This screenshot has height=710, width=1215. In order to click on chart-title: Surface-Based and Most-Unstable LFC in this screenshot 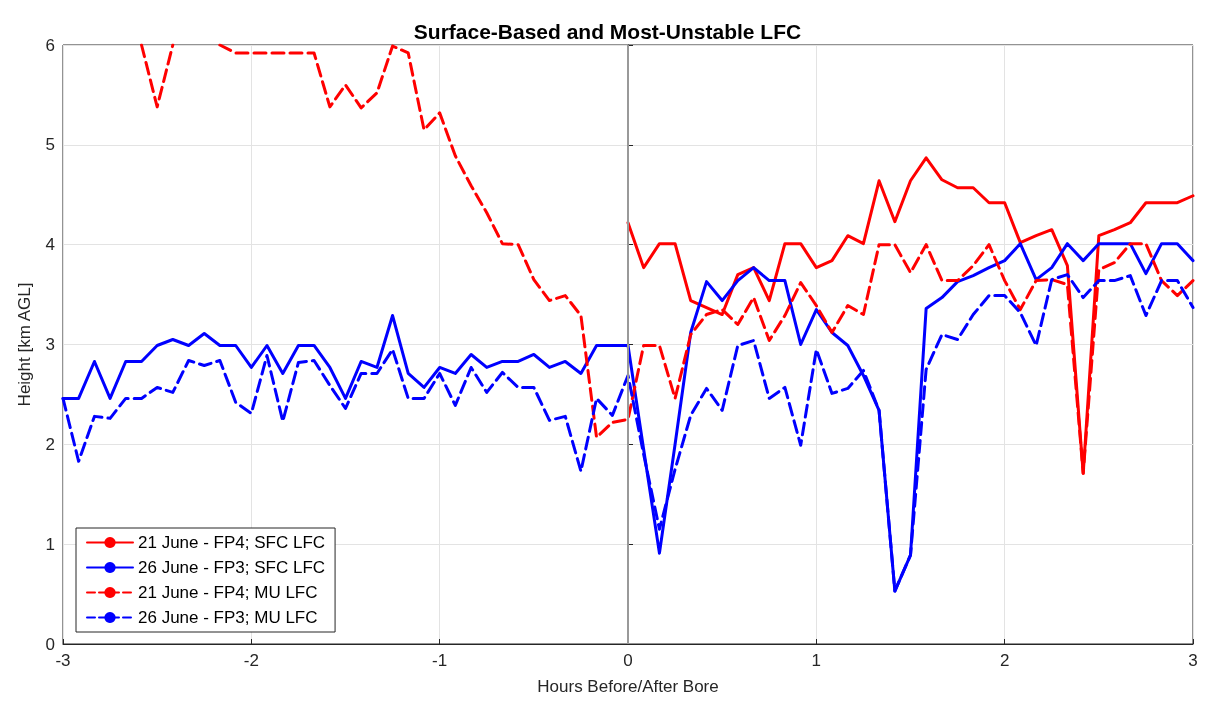, I will do `click(607, 31)`.